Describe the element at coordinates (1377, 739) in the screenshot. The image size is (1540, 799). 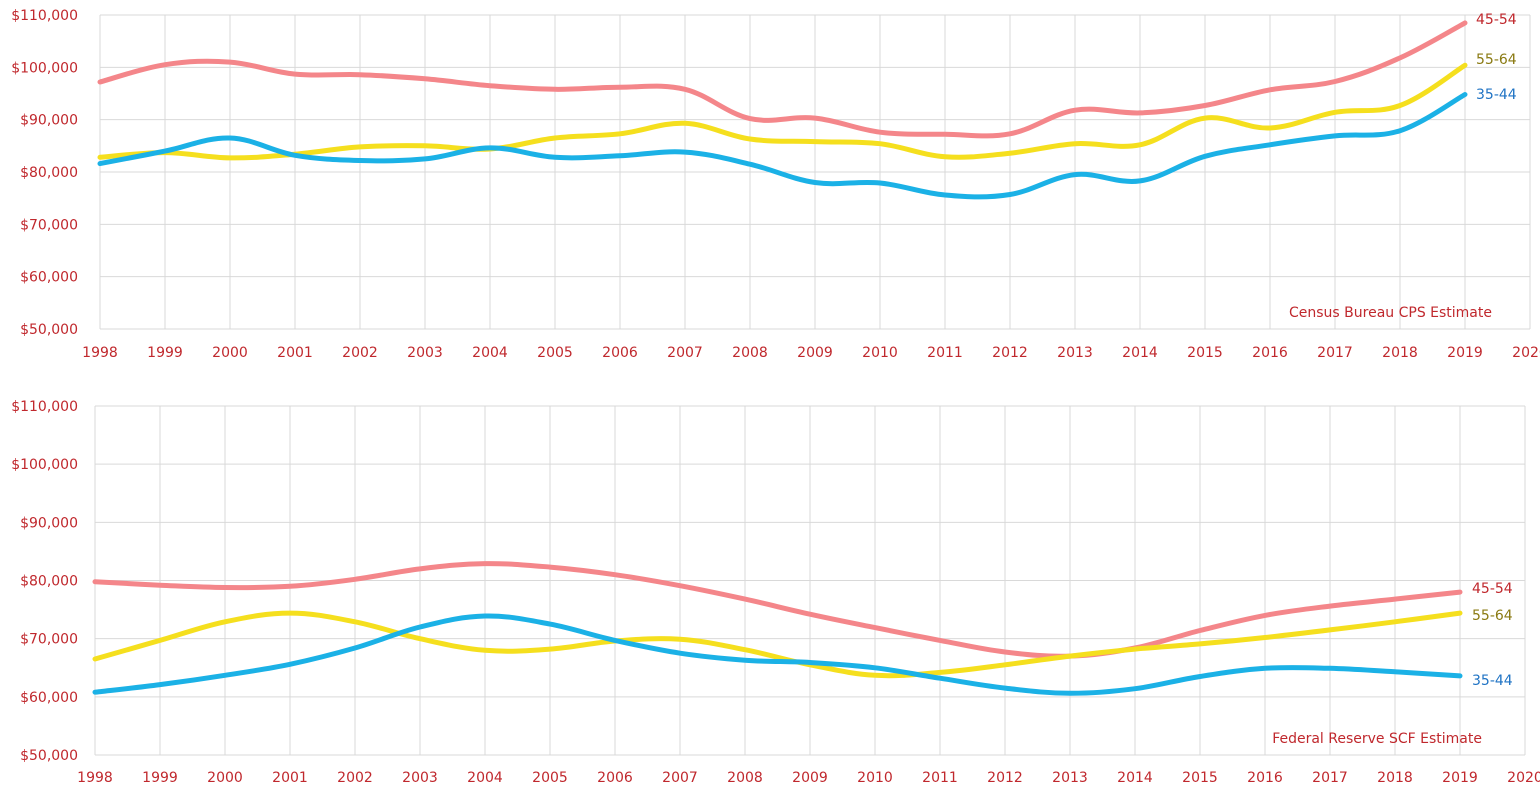
I see `source-annotation: Federal Reserve SCF Estimate` at that location.